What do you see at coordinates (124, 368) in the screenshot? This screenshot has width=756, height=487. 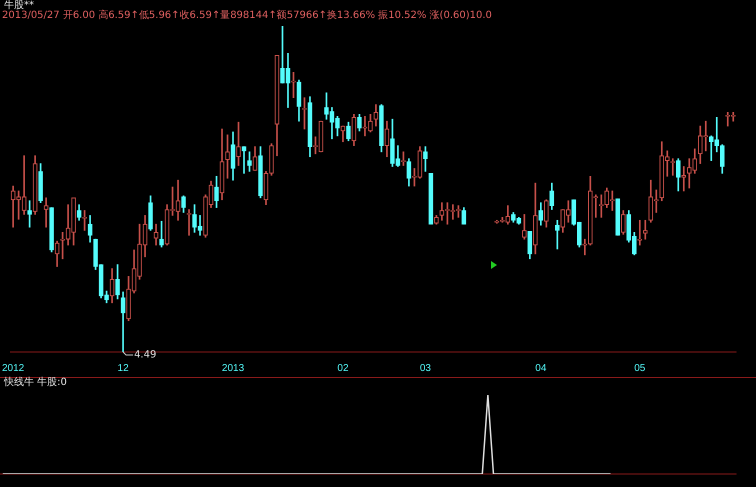 I see `x-tick-label: 12` at bounding box center [124, 368].